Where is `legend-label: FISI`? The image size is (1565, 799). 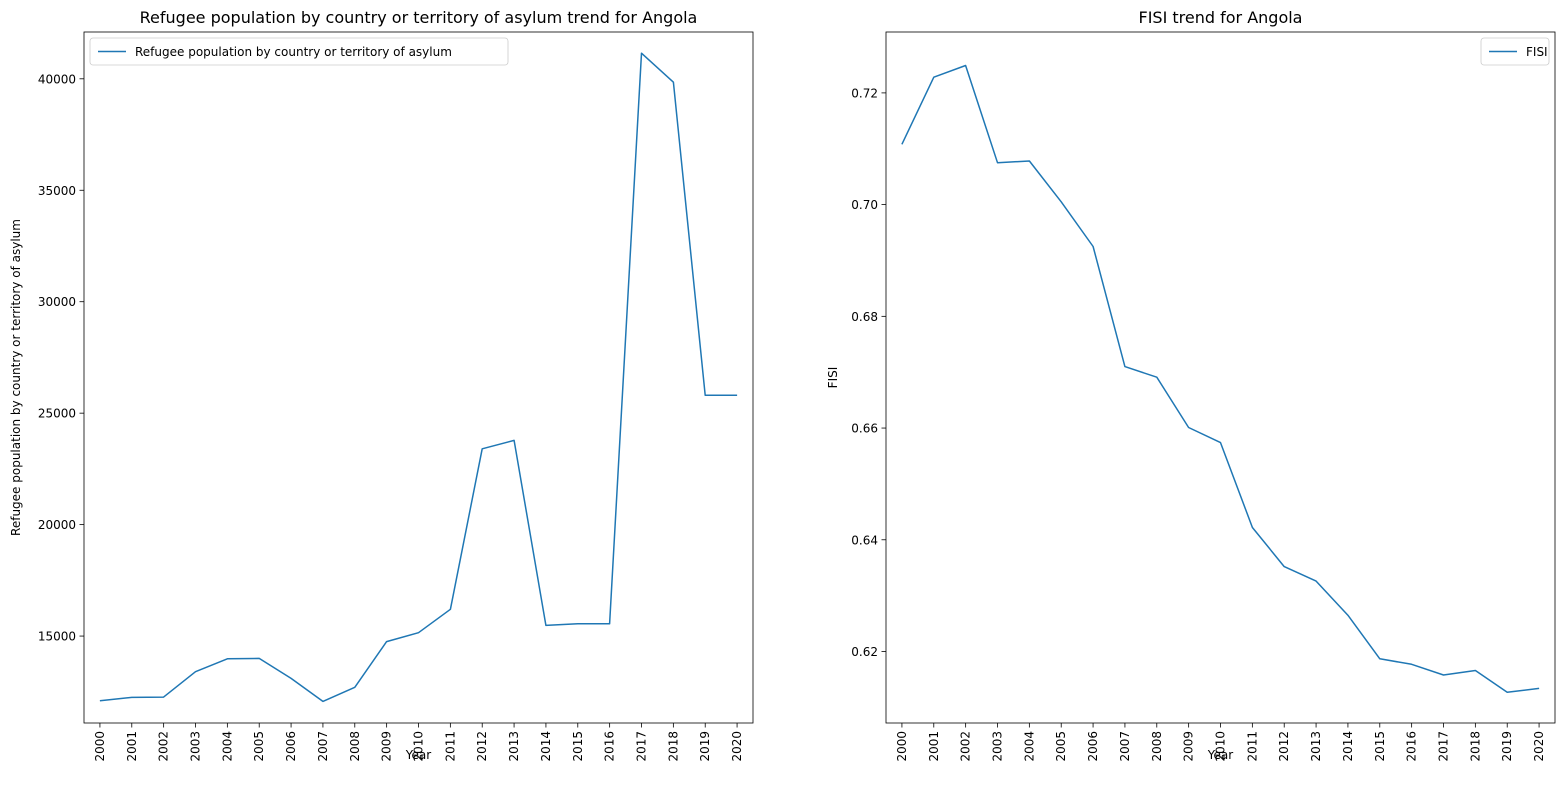
legend-label: FISI is located at coordinates (1537, 52).